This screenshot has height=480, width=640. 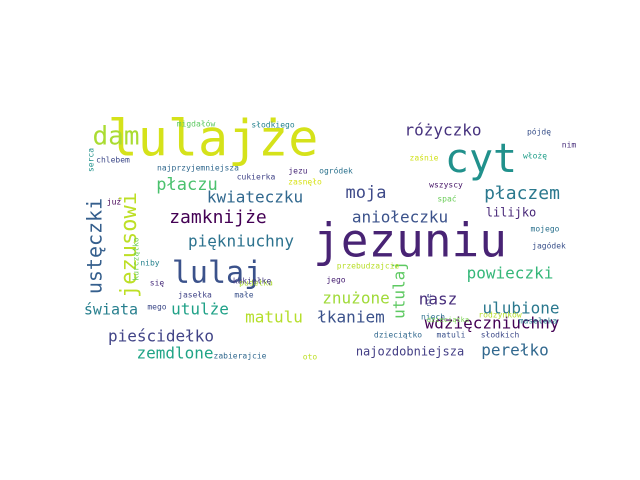 What do you see at coordinates (218, 217) in the screenshot?
I see `word: zamknijże` at bounding box center [218, 217].